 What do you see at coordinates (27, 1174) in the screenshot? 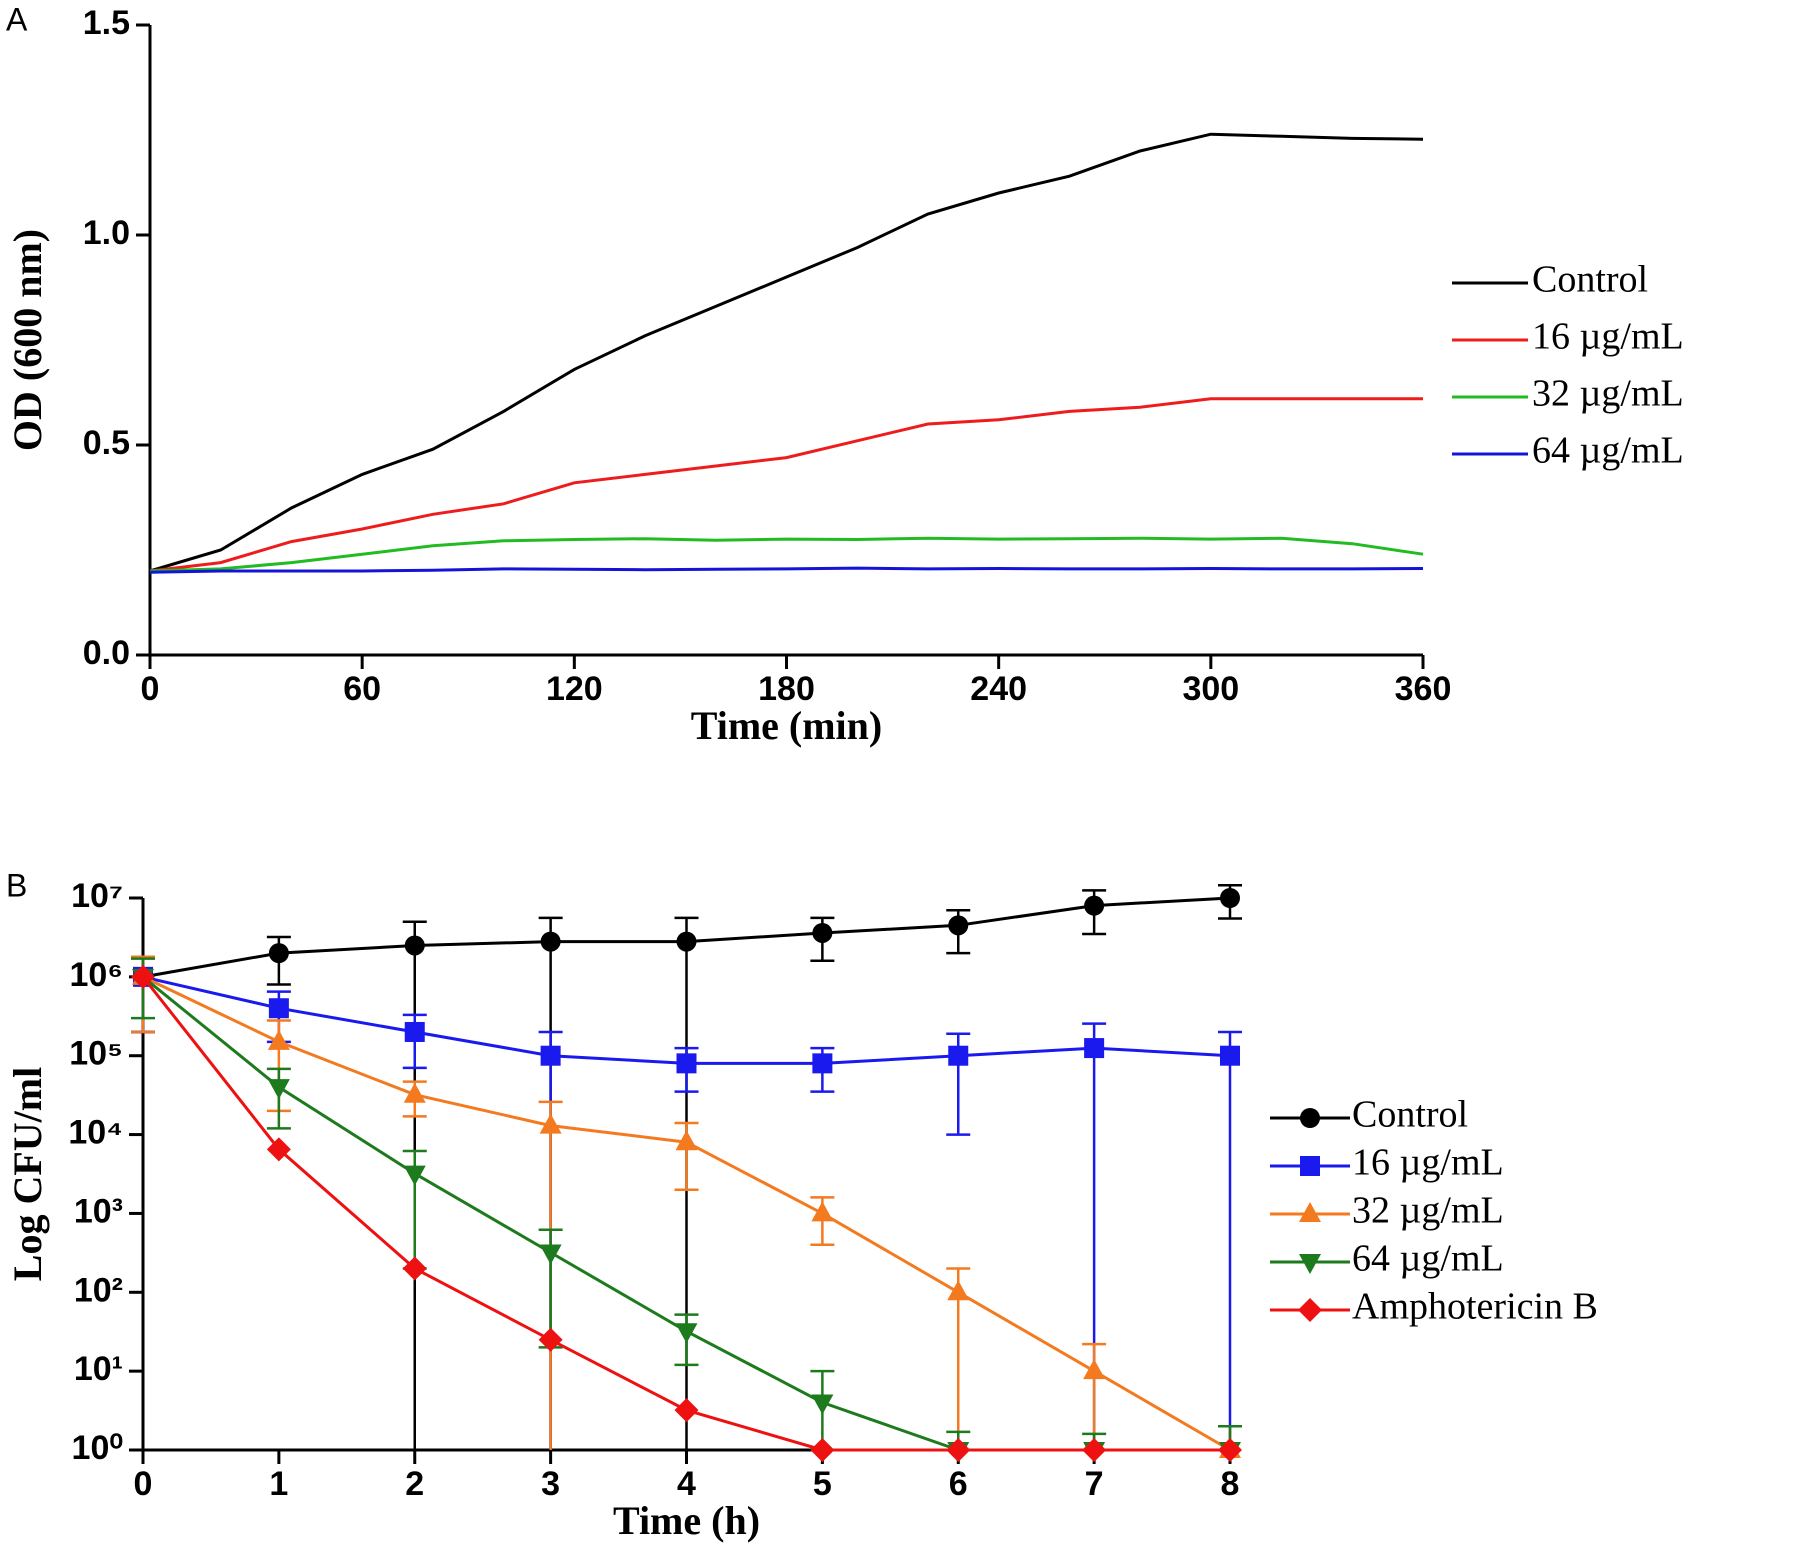
I see `y-axis-title: Log CFU/ml` at bounding box center [27, 1174].